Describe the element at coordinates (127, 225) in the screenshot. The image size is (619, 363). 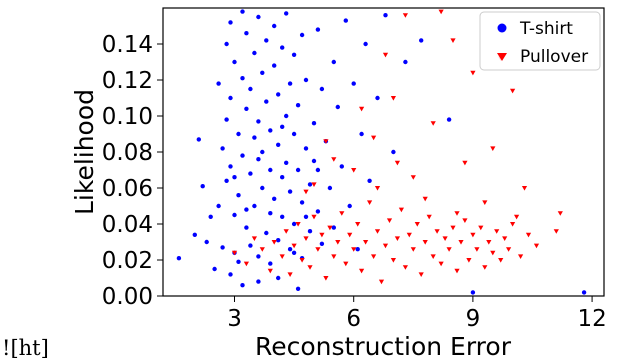
I see `y-tick-label: 0.04` at that location.